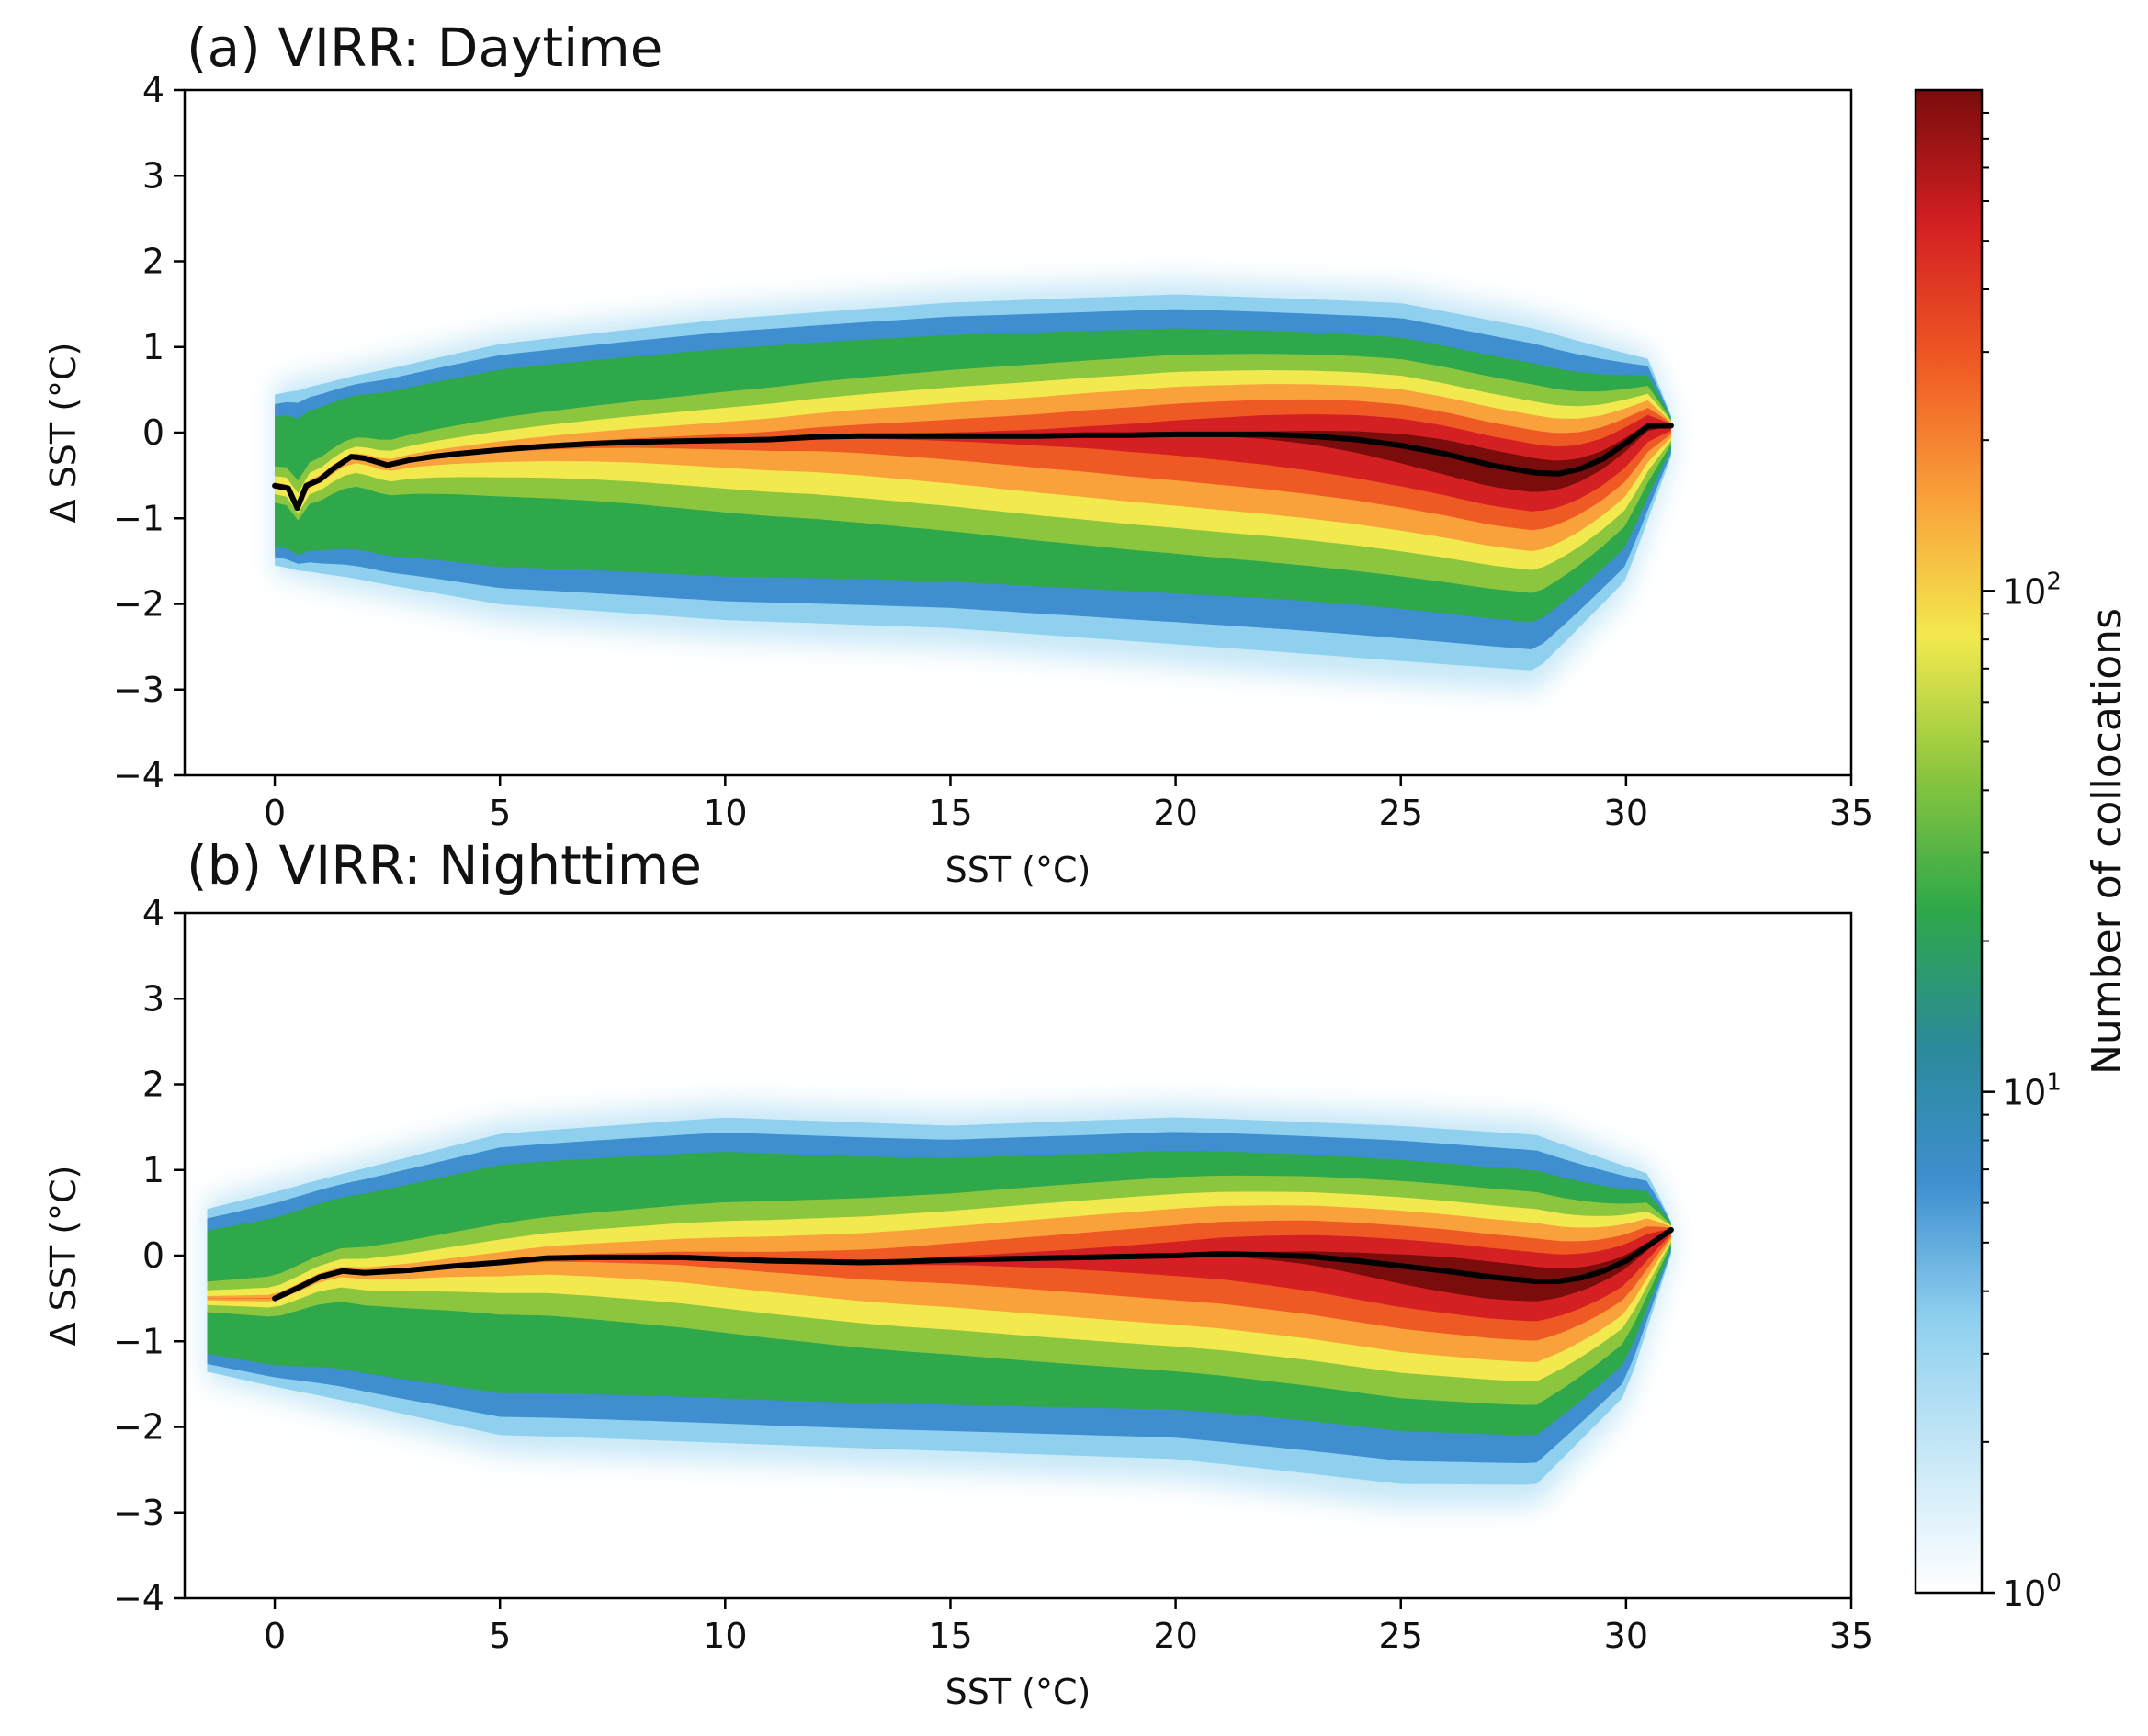 This screenshot has width=2148, height=1736. I want to click on panel-b-y-axis: −4 −3 −2 −1 0 1 2 3 4, so click(149, 1255).